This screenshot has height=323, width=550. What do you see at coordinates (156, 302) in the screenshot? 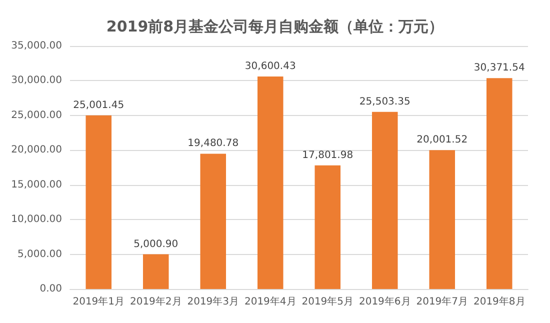
I see `x-tick-label: 2019年2月` at bounding box center [156, 302].